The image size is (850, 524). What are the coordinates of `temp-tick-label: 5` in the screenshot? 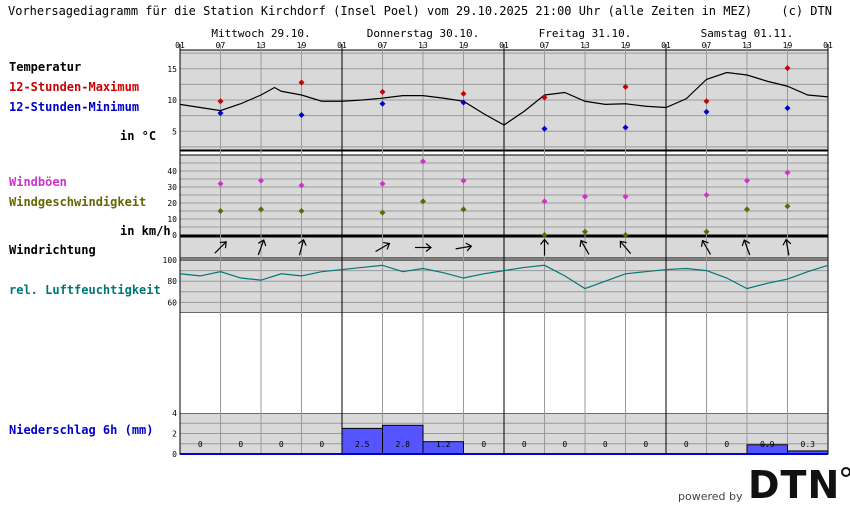 It's located at (174, 131).